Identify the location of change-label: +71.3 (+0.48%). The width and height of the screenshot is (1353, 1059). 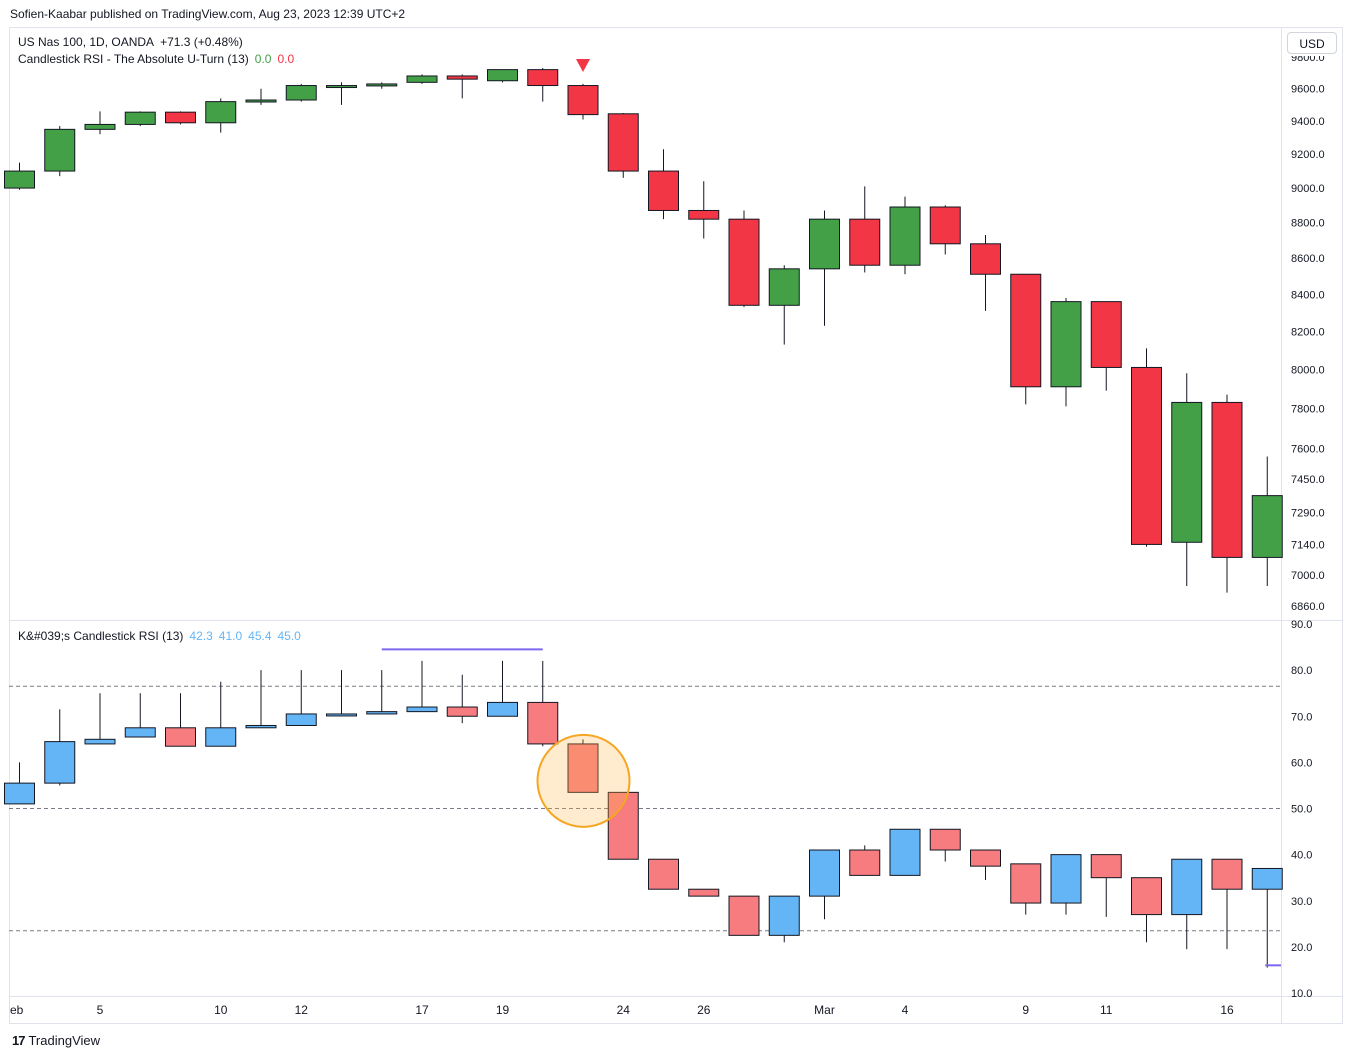
(201, 42).